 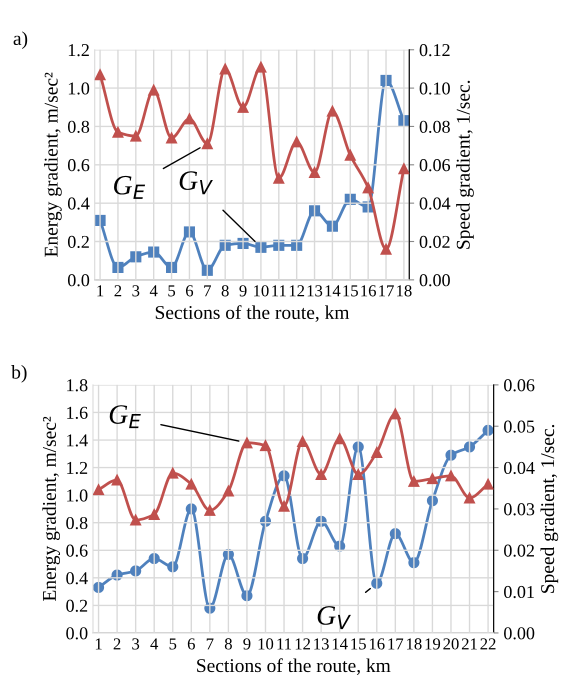 I want to click on x-tick-label: 16, so click(x=377, y=644).